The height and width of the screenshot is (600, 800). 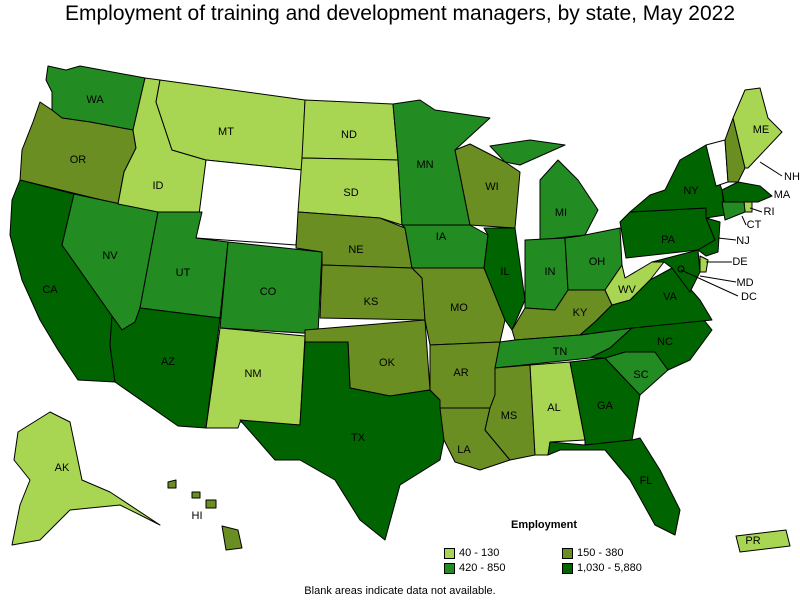 I want to click on state-label-AK: AK, so click(x=62, y=468).